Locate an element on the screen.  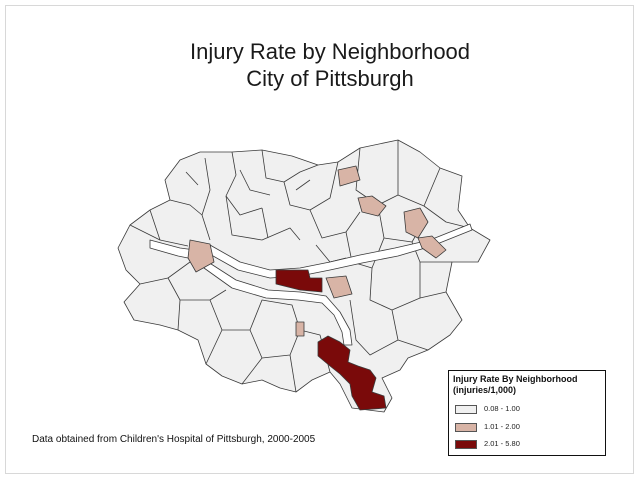
legend-item-mid: 1.01 - 2.00 is located at coordinates (487, 426).